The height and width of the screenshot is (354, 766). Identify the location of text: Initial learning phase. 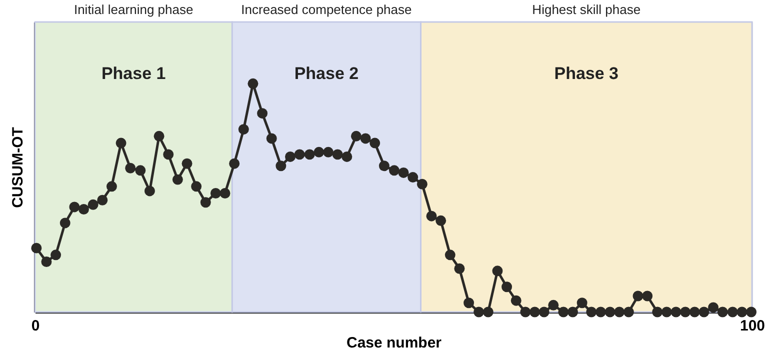
(134, 9).